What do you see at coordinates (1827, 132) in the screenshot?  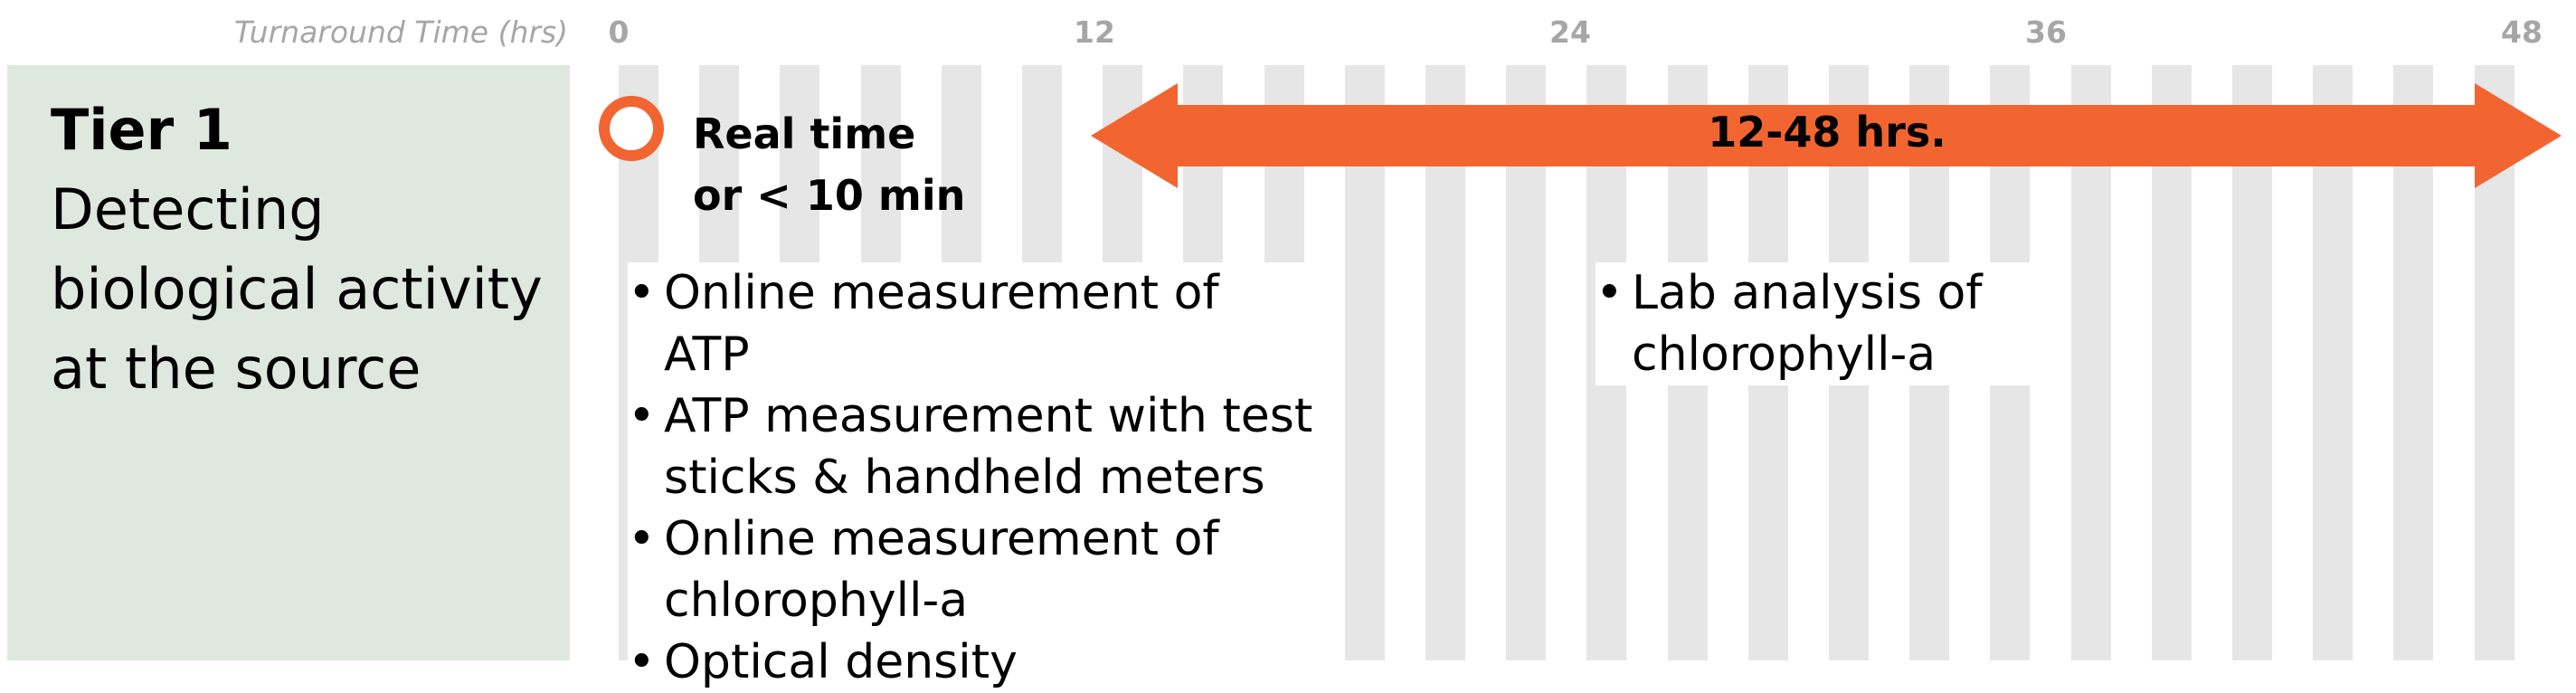 I see `range-label: 12-48 hrs.` at bounding box center [1827, 132].